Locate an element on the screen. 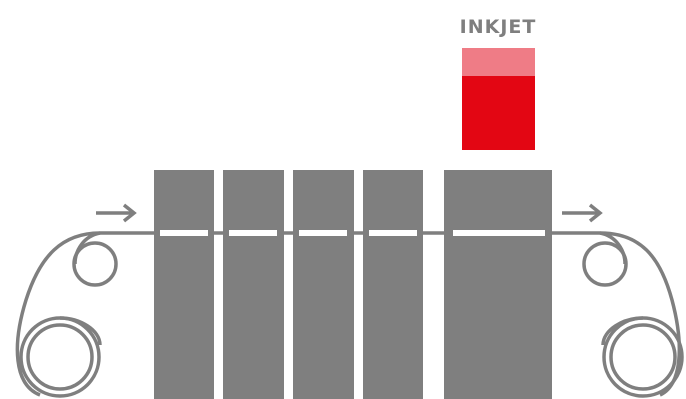 The height and width of the screenshot is (399, 686). unwind-assembly is located at coordinates (84, 314).